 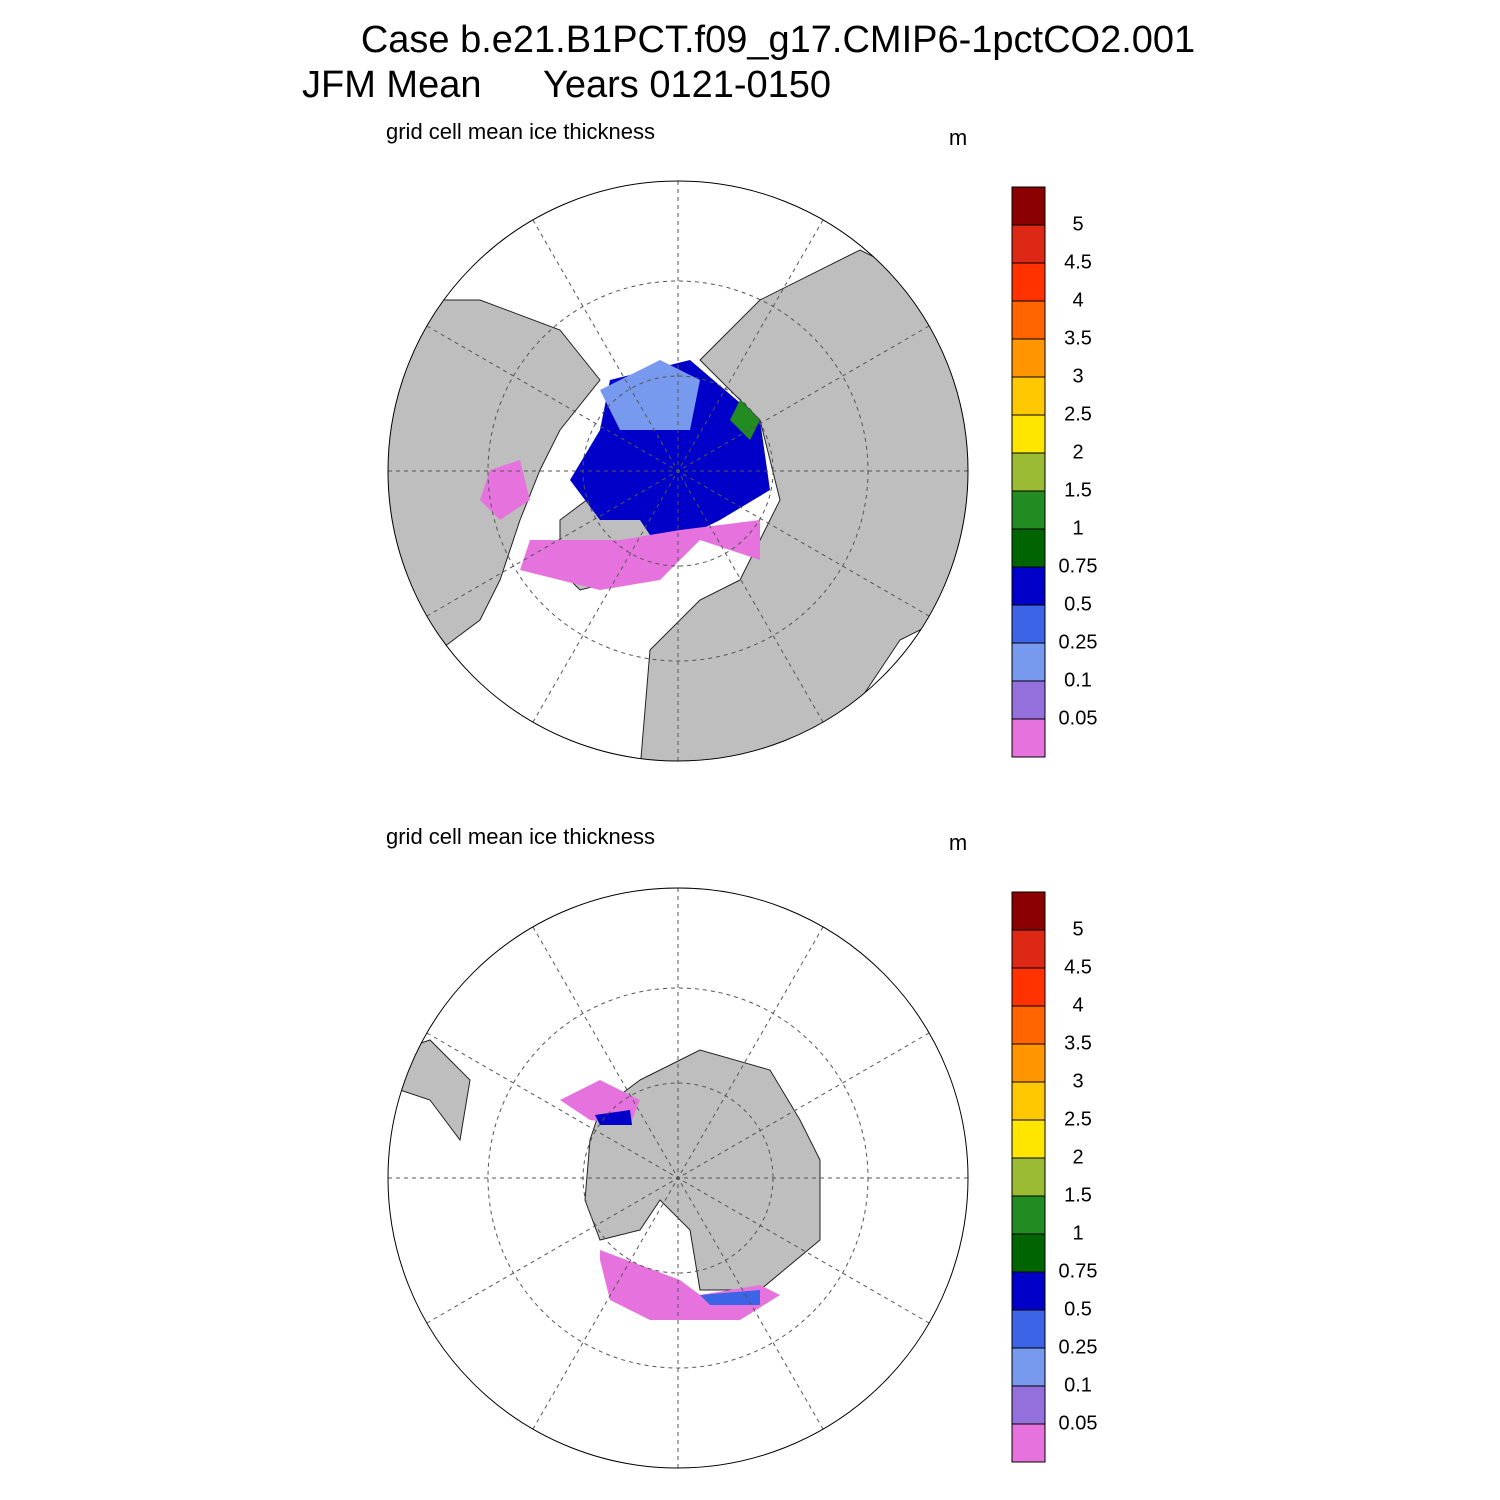 What do you see at coordinates (391, 85) in the screenshot?
I see `season: JFM Mean` at bounding box center [391, 85].